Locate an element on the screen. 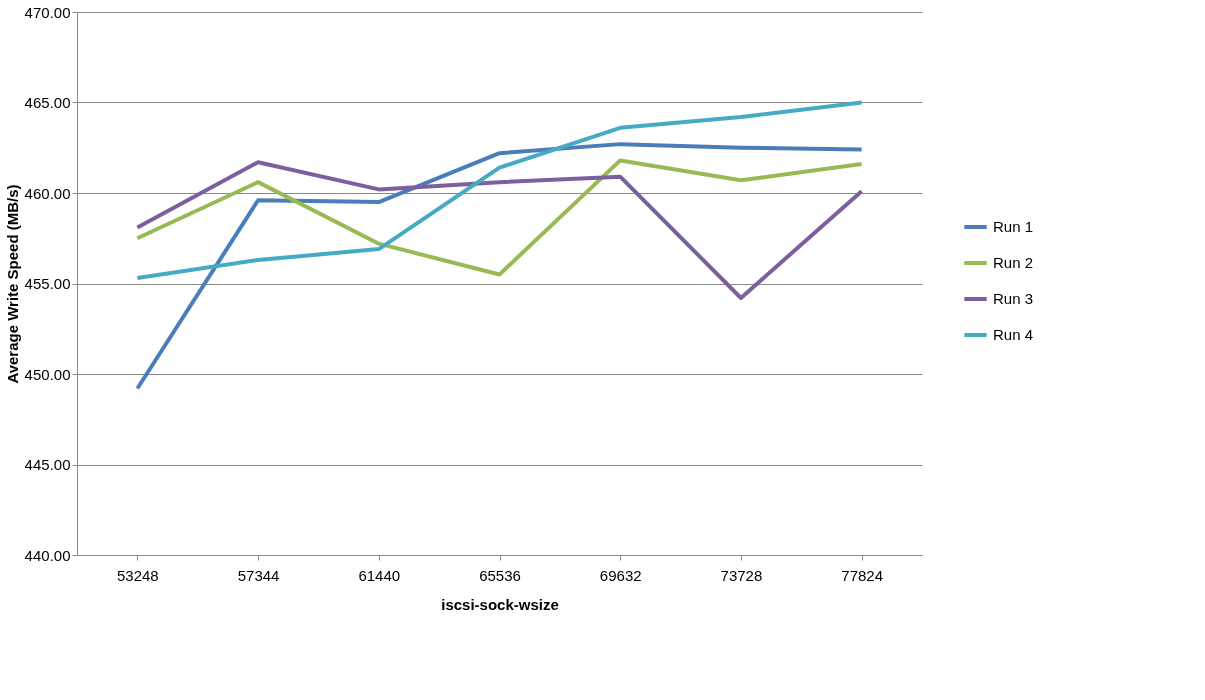 The height and width of the screenshot is (700, 1205). x-tick-label: 61440 is located at coordinates (379, 575).